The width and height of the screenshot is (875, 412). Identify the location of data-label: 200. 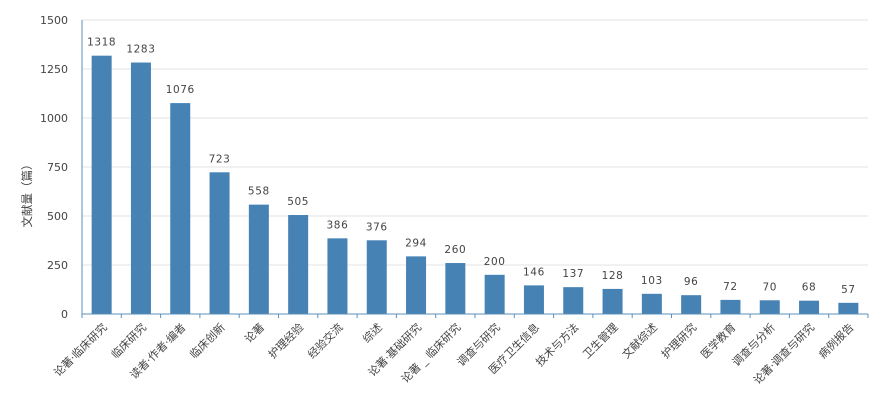
(495, 262).